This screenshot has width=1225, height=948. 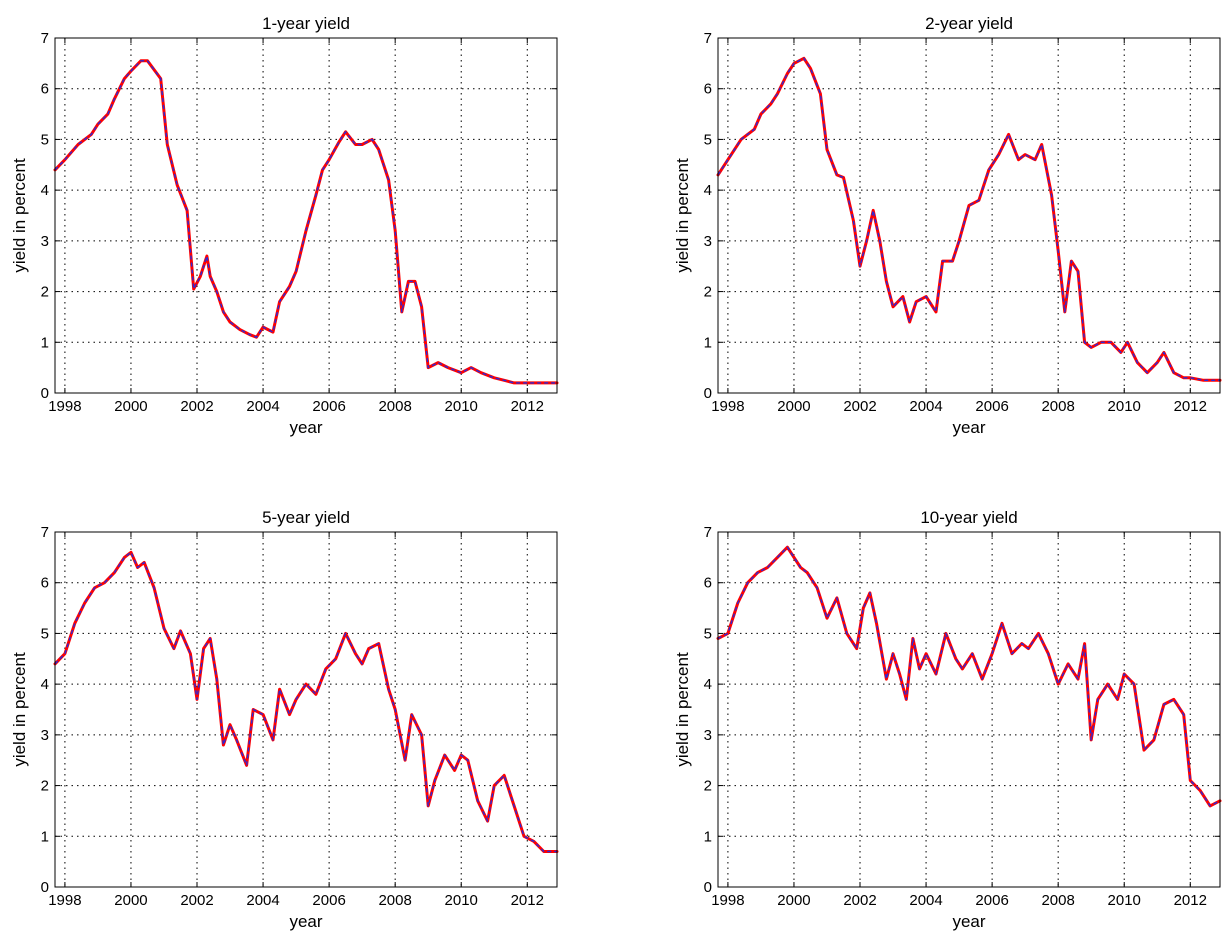 What do you see at coordinates (969, 23) in the screenshot?
I see `chart-title: 2-year yield` at bounding box center [969, 23].